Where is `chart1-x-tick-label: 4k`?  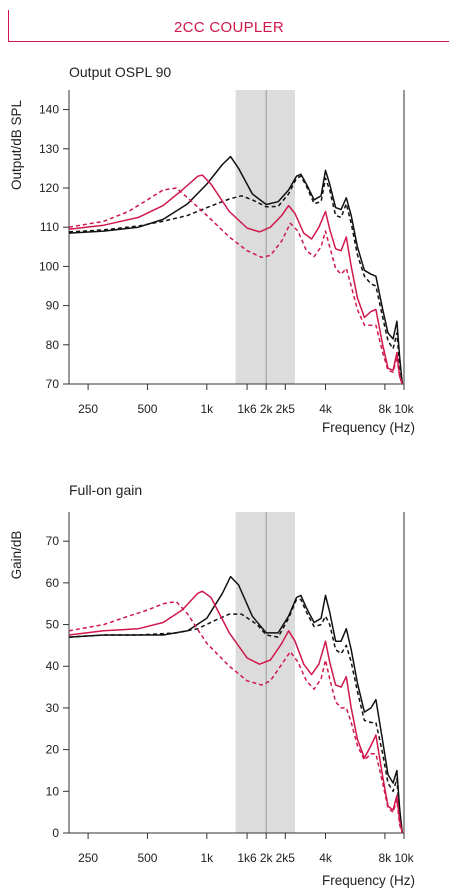 chart1-x-tick-label: 4k is located at coordinates (326, 409).